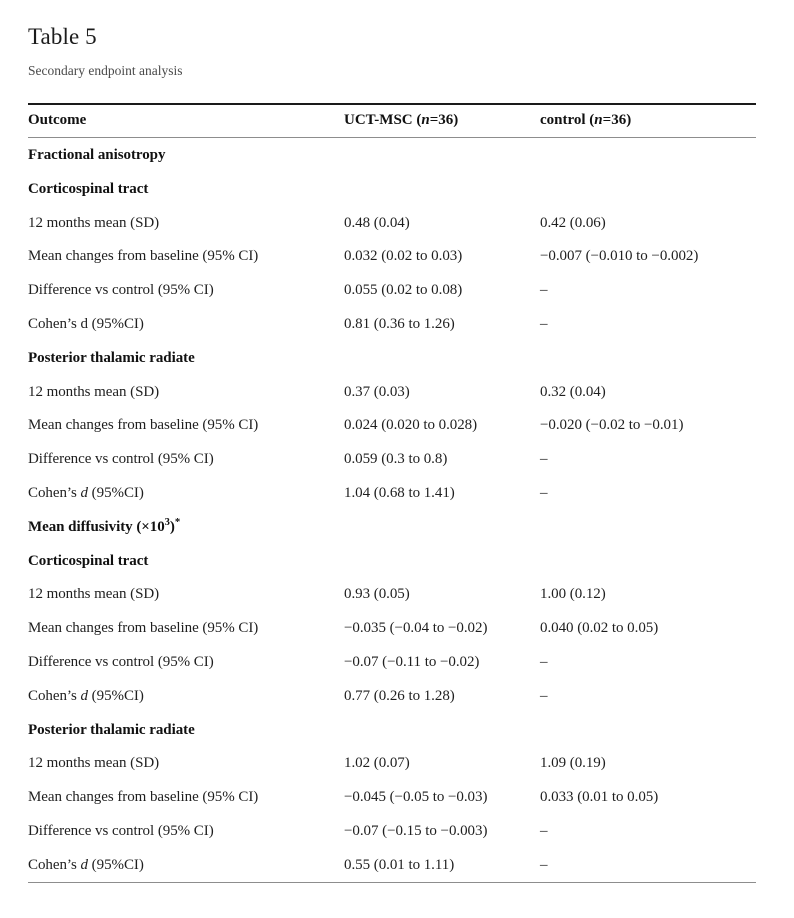 This screenshot has height=918, width=794. What do you see at coordinates (186, 155) in the screenshot?
I see `cell-outcome: Fractional anisotropy` at bounding box center [186, 155].